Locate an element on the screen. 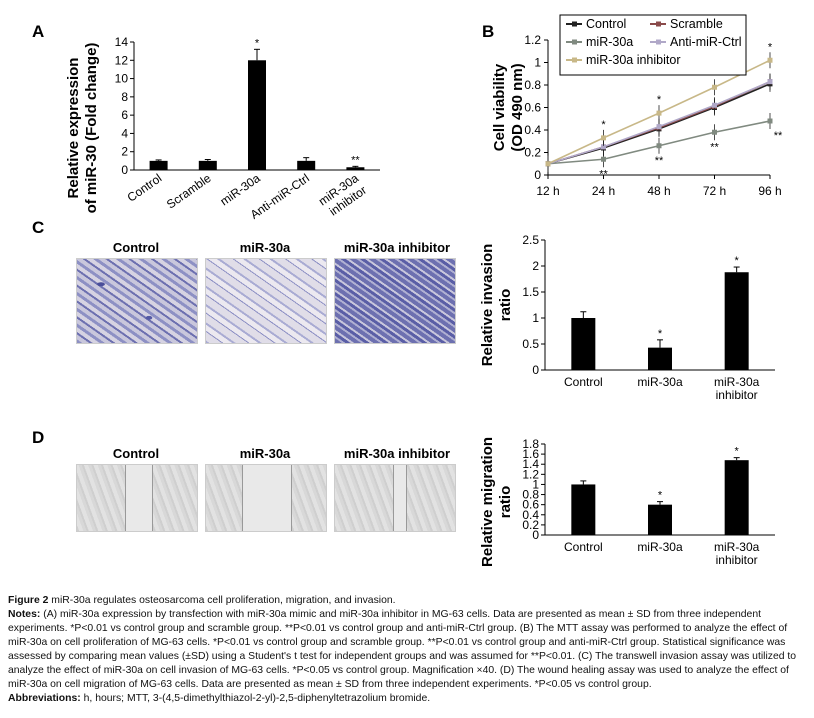 The image size is (814, 718). x-tick-label: 72 h is located at coordinates (714, 191).